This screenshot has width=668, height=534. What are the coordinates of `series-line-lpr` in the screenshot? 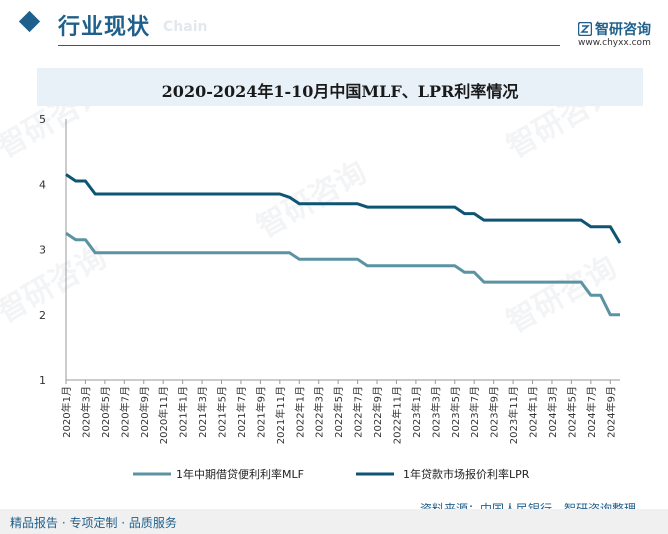 It's located at (343, 208).